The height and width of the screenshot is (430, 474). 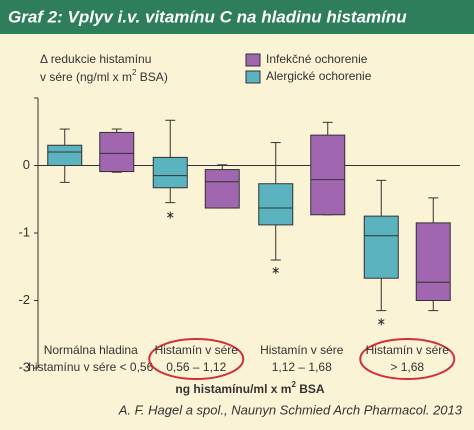 I want to click on y-tick-label: 0, so click(x=26, y=164).